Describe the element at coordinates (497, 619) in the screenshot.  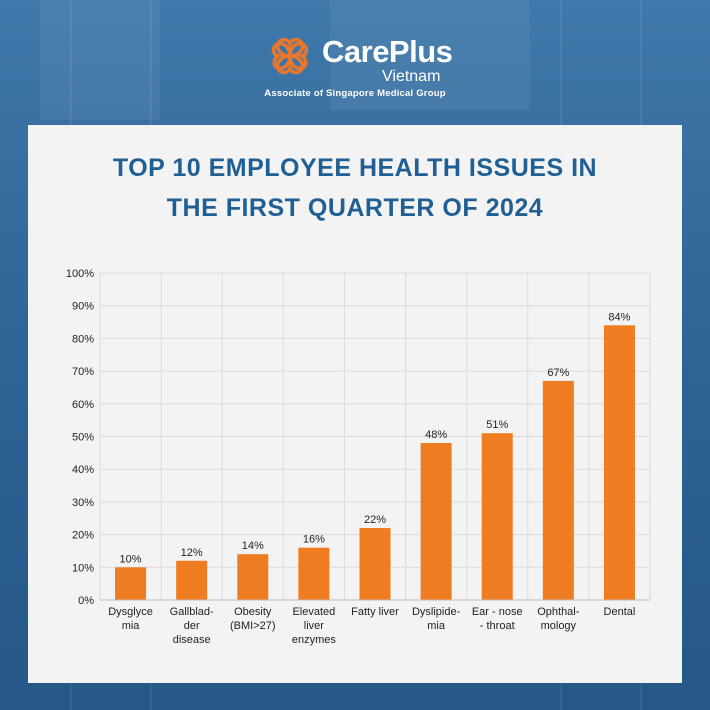
I see `x-tick-label: Ear - nose - throat` at that location.